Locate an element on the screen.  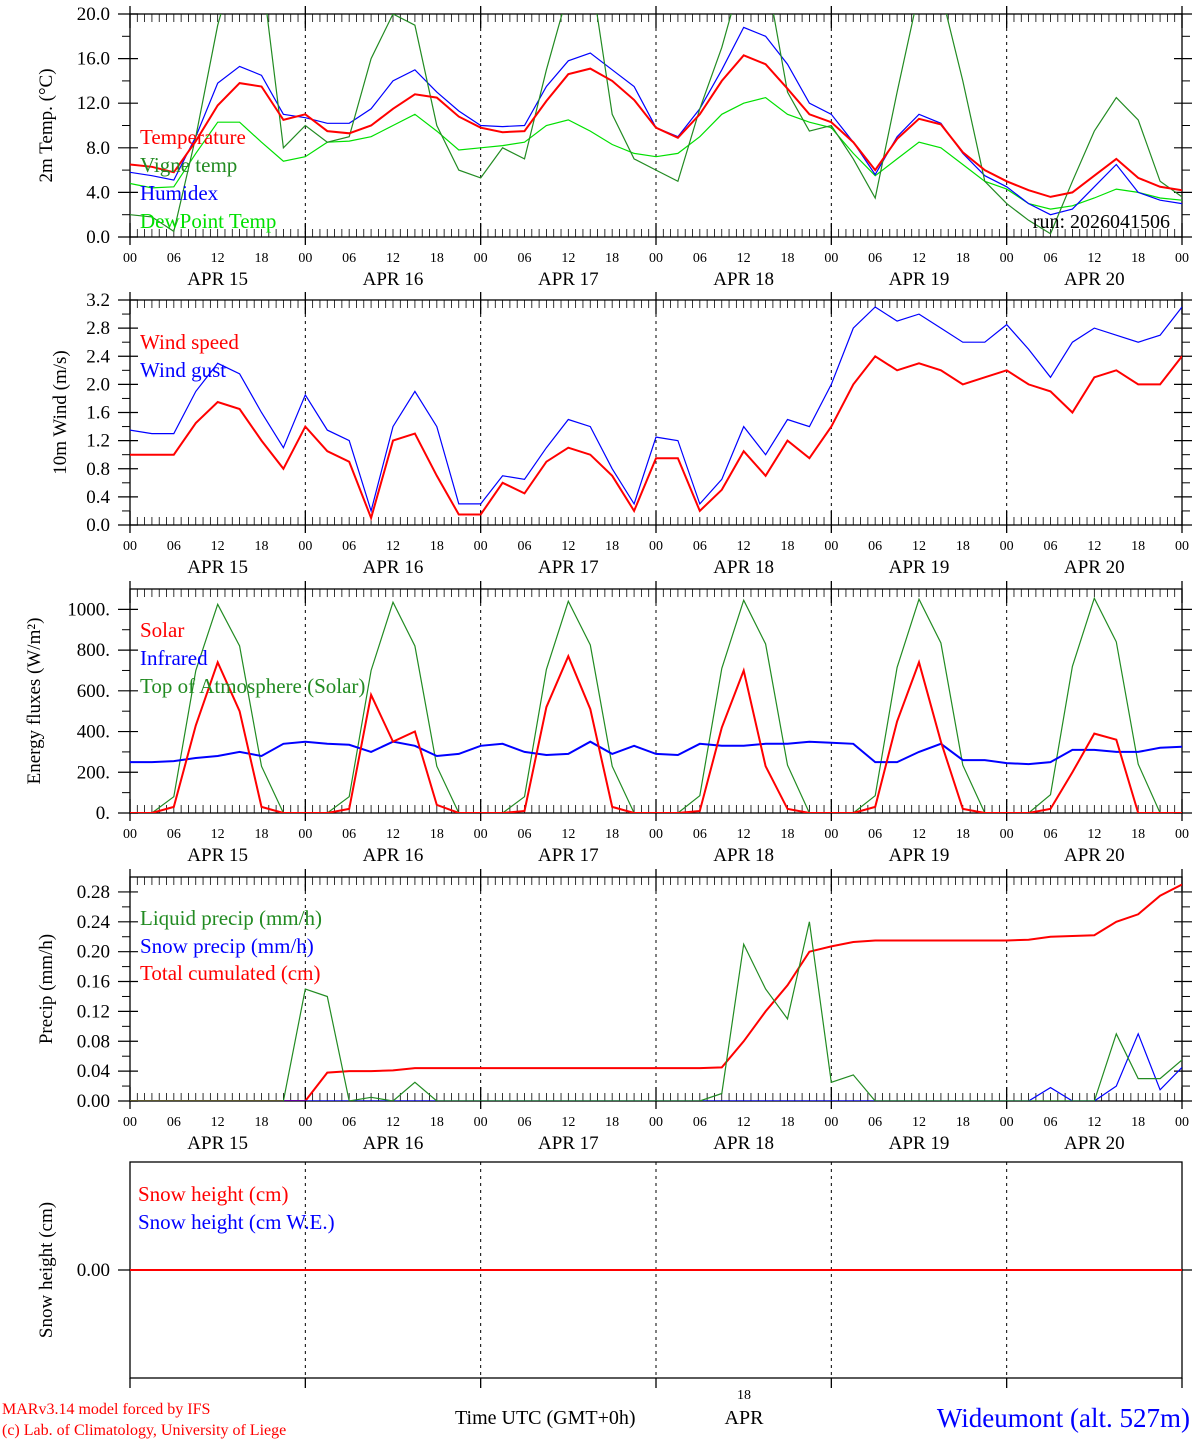
day-label: APR 16 is located at coordinates (393, 855).